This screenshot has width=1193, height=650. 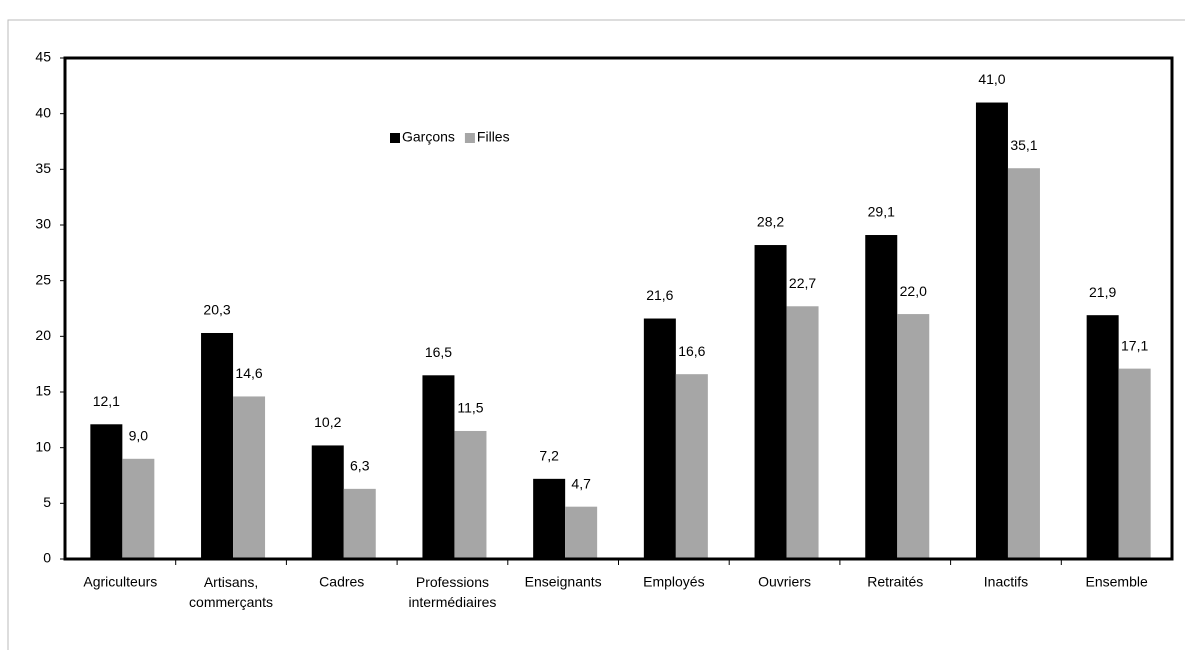 I want to click on x-tick-label: Cadres, so click(x=341, y=582).